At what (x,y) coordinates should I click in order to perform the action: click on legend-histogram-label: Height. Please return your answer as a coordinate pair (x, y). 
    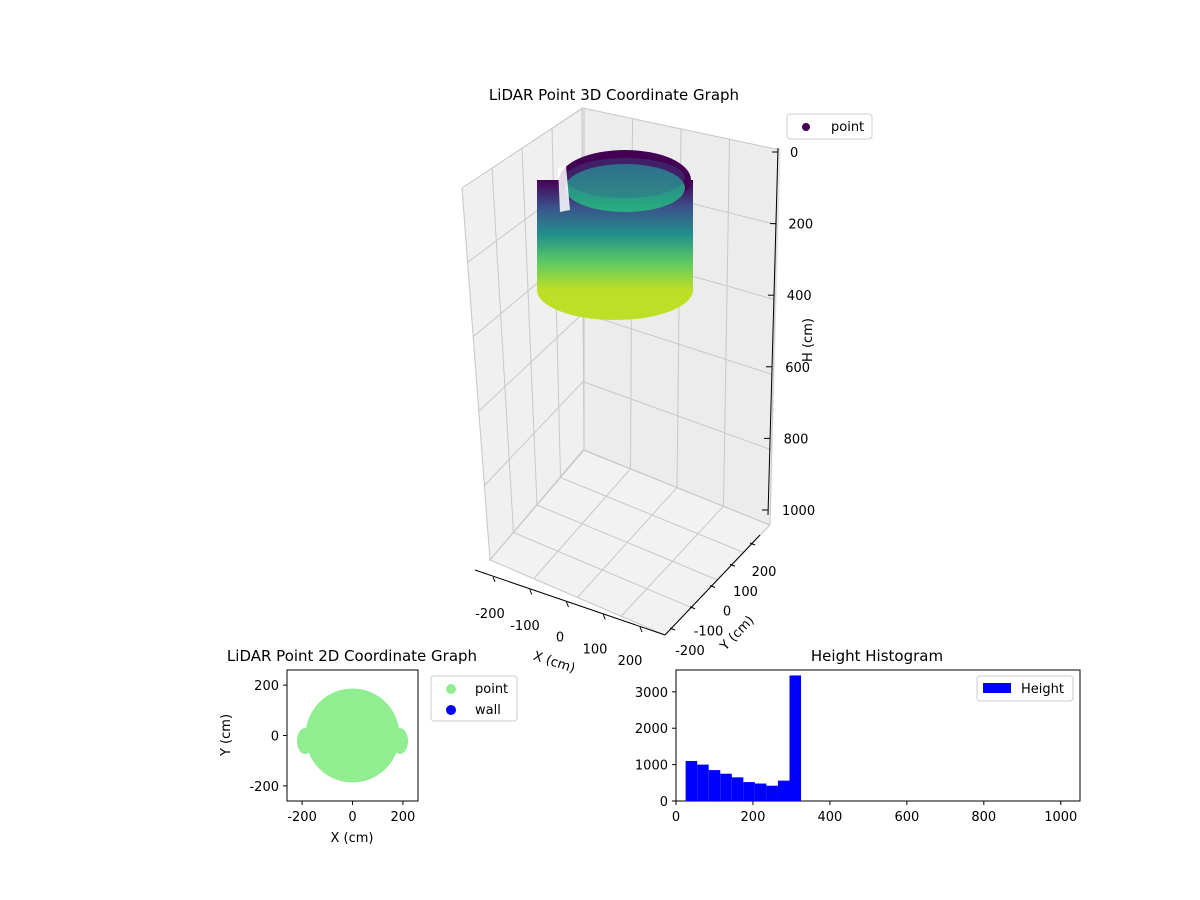
    Looking at the image, I should click on (1042, 689).